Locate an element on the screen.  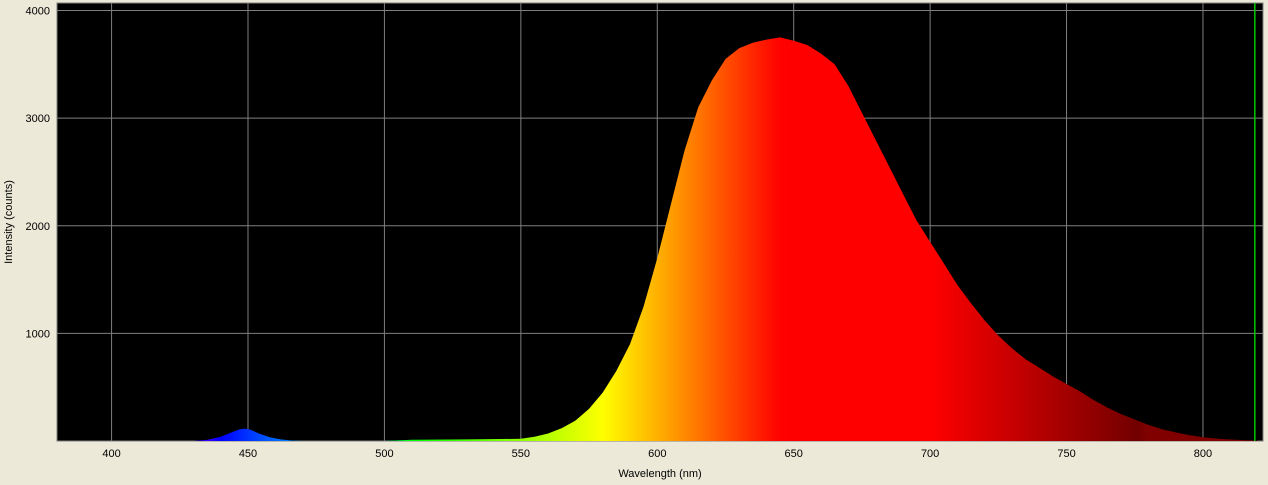
x-tick-label: 750 is located at coordinates (1066, 454).